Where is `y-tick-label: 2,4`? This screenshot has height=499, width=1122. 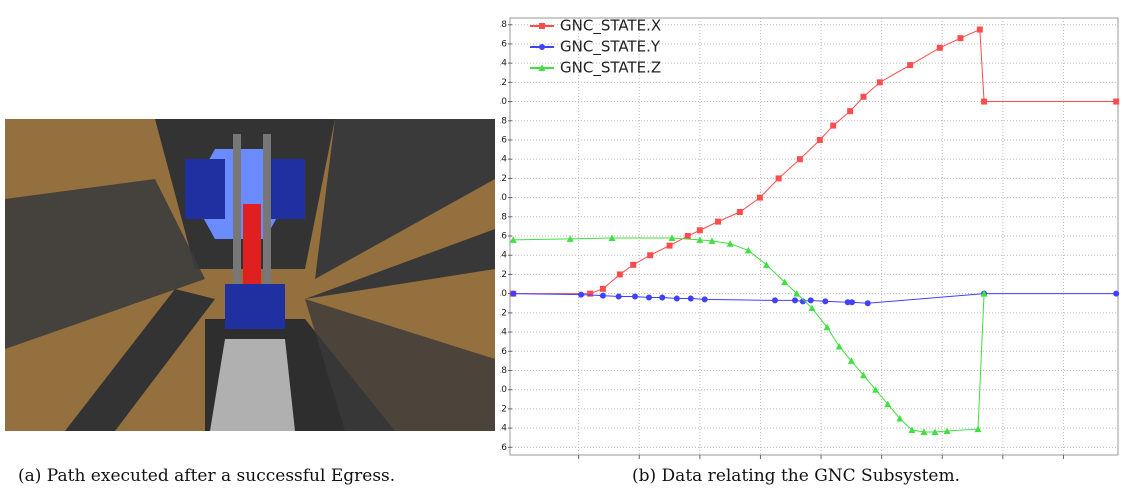
y-tick-label: 2,4 is located at coordinates (503, 64).